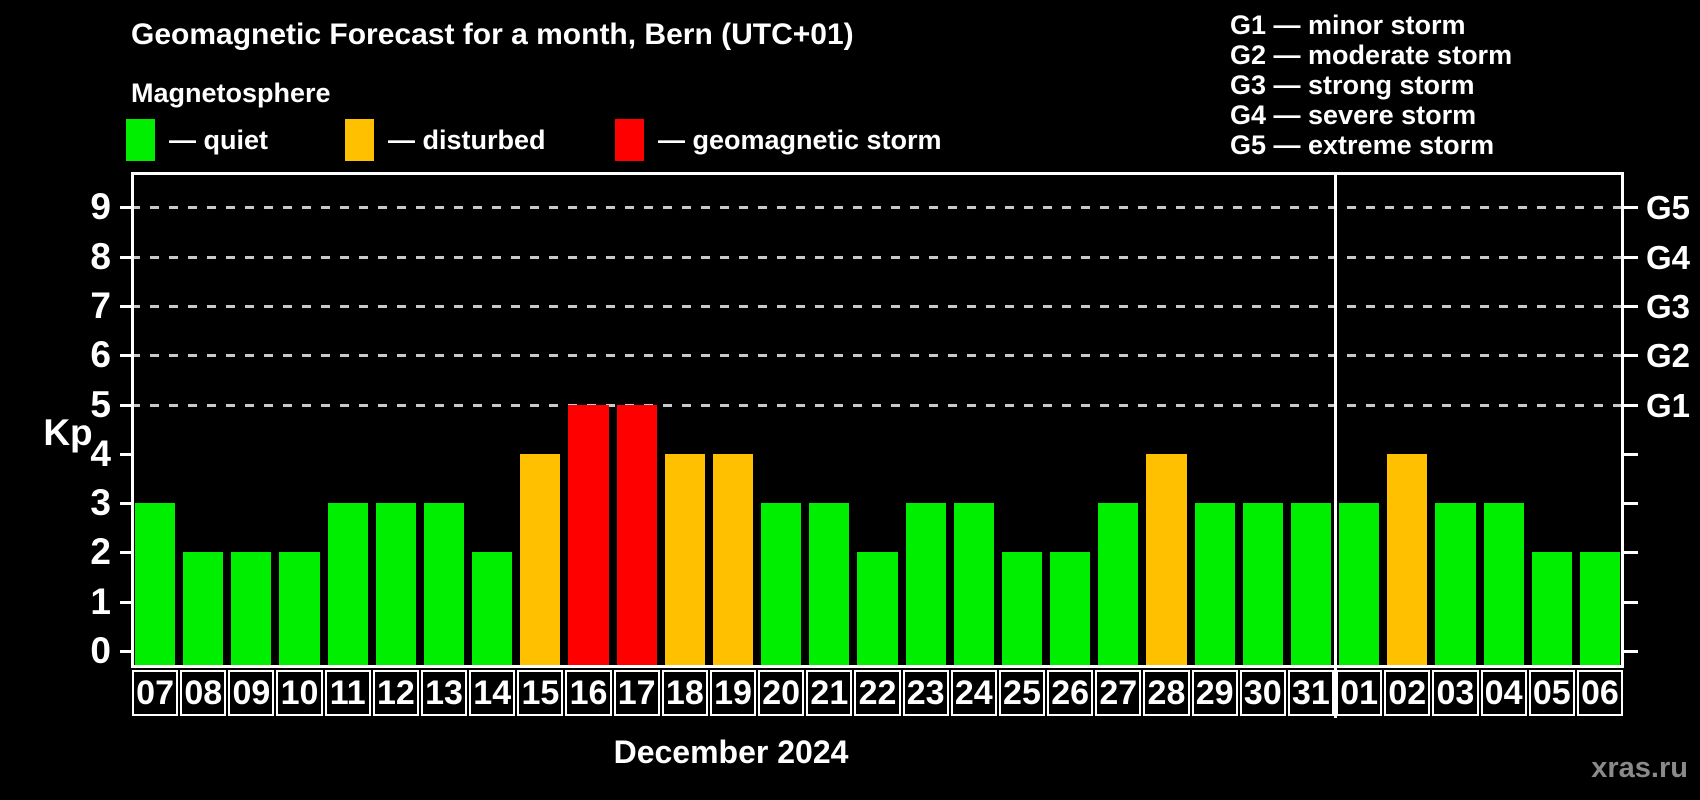 The image size is (1700, 800). What do you see at coordinates (636, 693) in the screenshot?
I see `day-label: 17` at bounding box center [636, 693].